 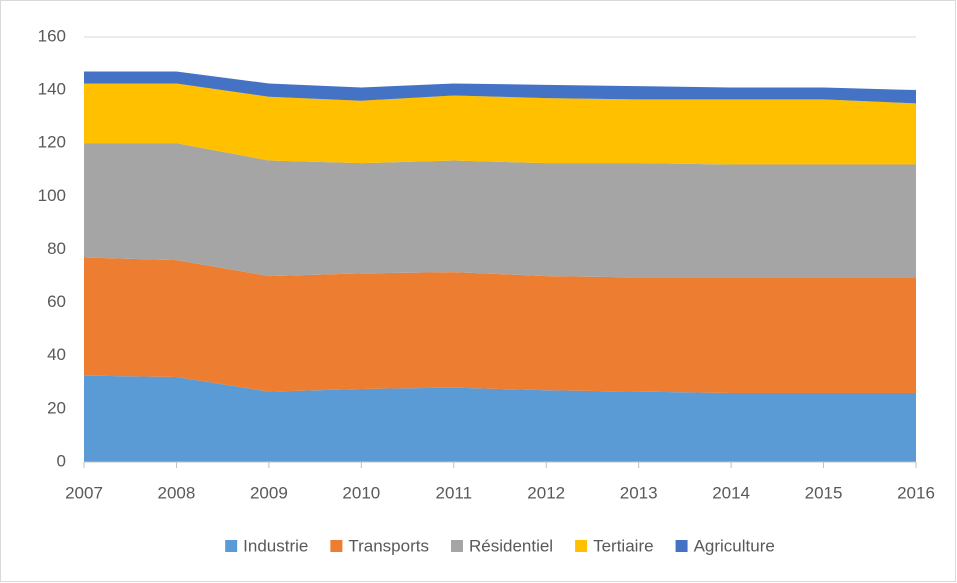 I want to click on x-tick-label: 2011, so click(x=453, y=492).